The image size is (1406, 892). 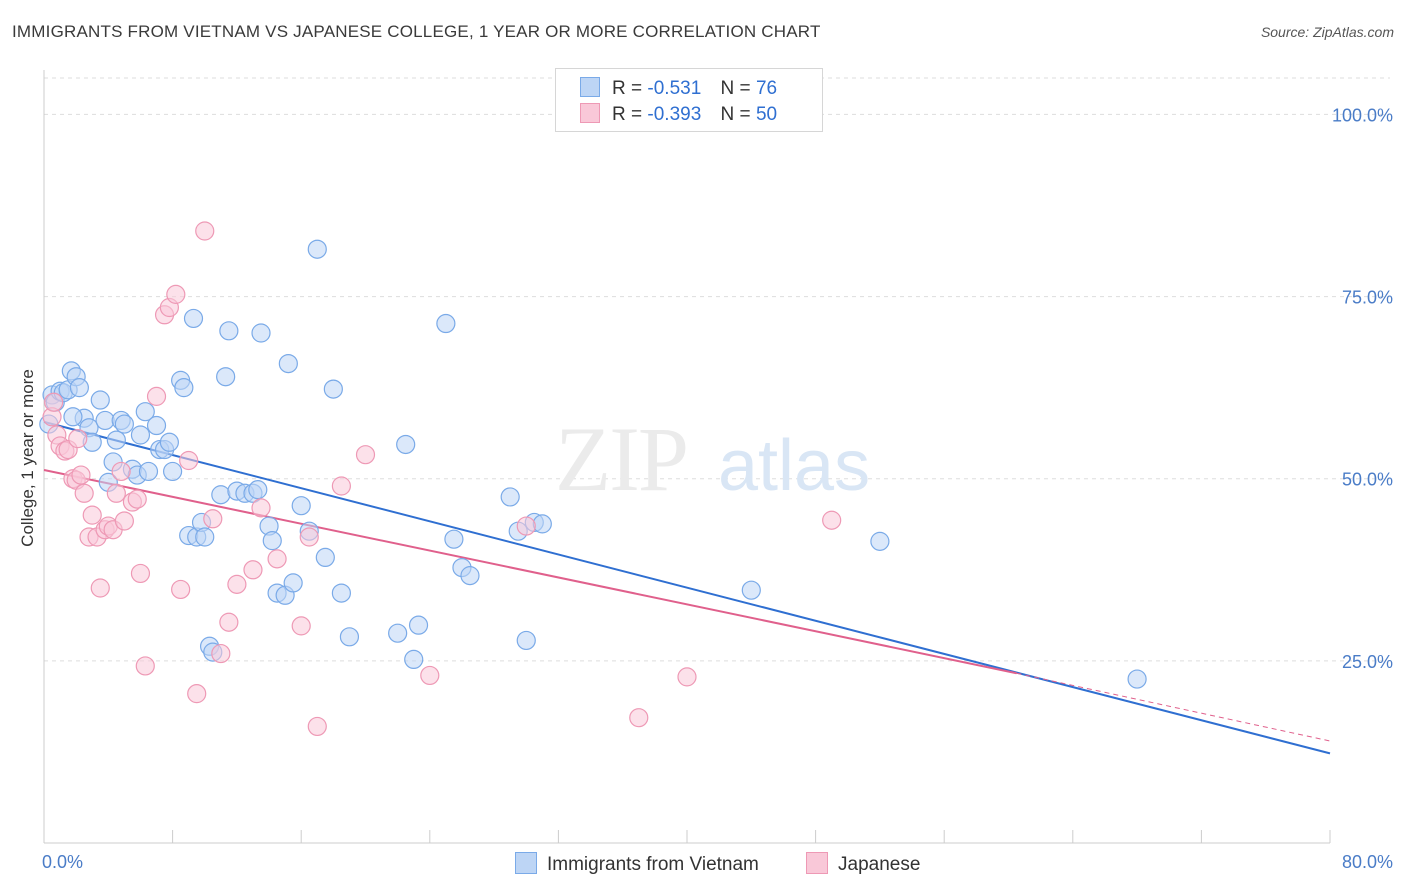 I want to click on legend-row-japanese: R = -0.393 N = 50, so click(x=678, y=115).